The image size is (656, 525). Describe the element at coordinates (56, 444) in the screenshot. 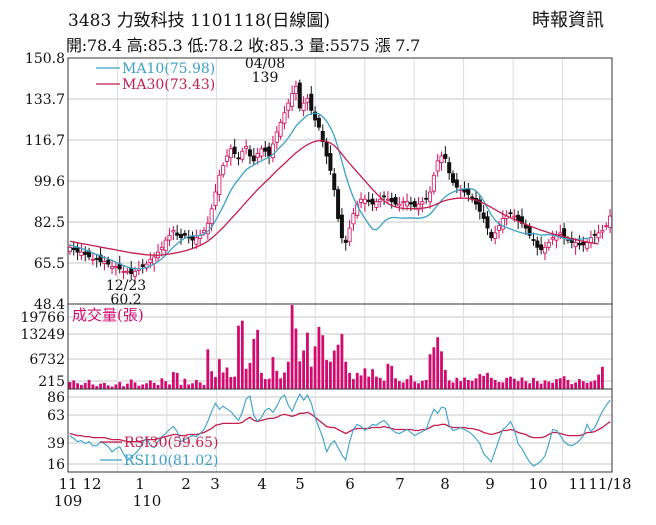

I see `rsi-tick-label: 39` at that location.